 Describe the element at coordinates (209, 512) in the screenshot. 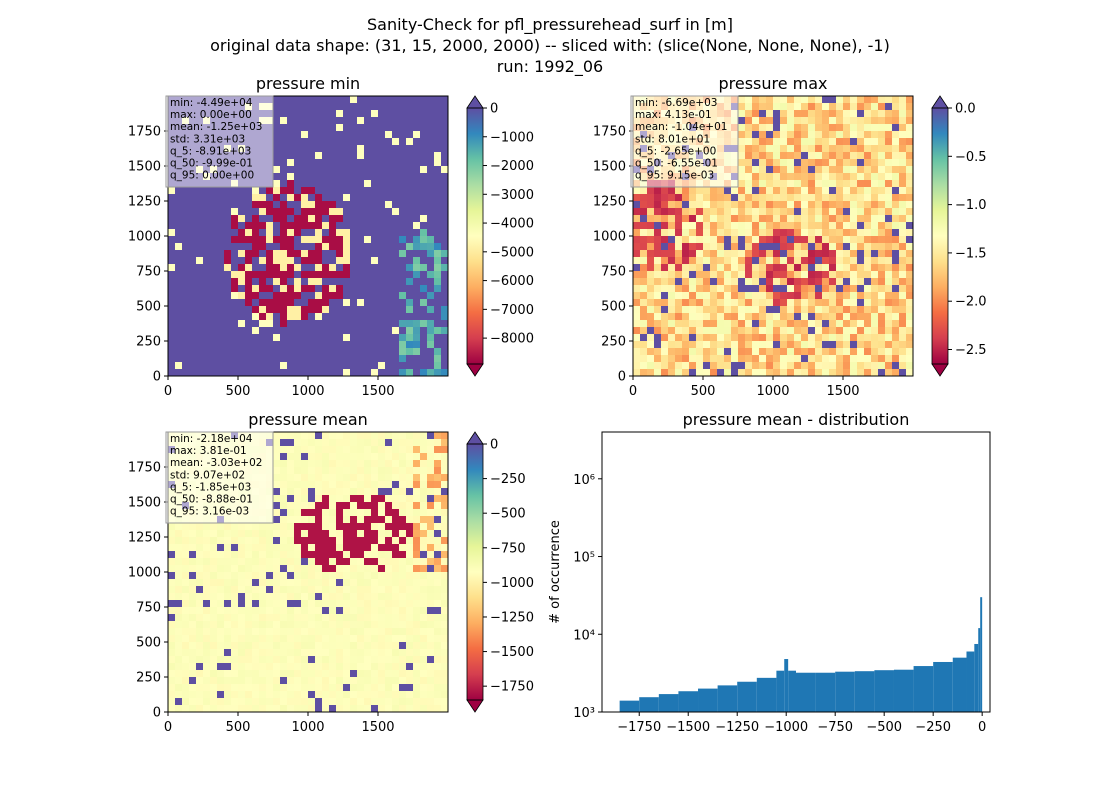

I see `stats-line: q_95: 3.16e-03` at that location.